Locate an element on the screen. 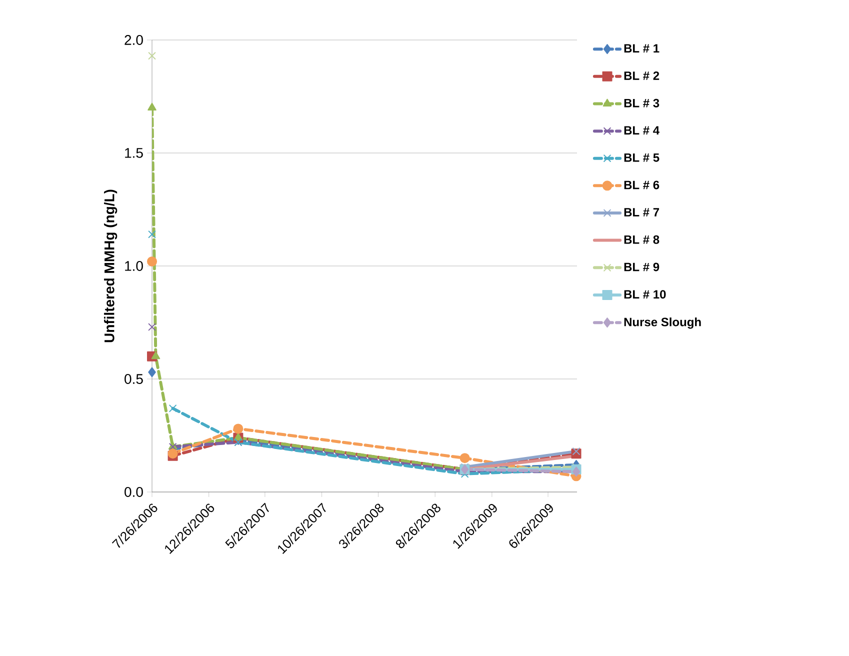 The image size is (849, 656). y-axis-title: Unfiltered MMHg (ng/L) is located at coordinates (111, 266).